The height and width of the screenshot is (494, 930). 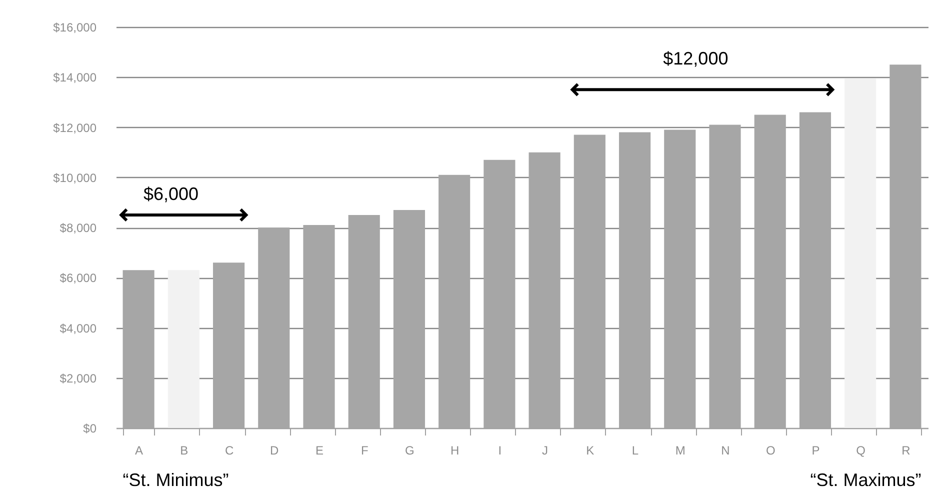 What do you see at coordinates (725, 451) in the screenshot?
I see `x-tick-label: N` at bounding box center [725, 451].